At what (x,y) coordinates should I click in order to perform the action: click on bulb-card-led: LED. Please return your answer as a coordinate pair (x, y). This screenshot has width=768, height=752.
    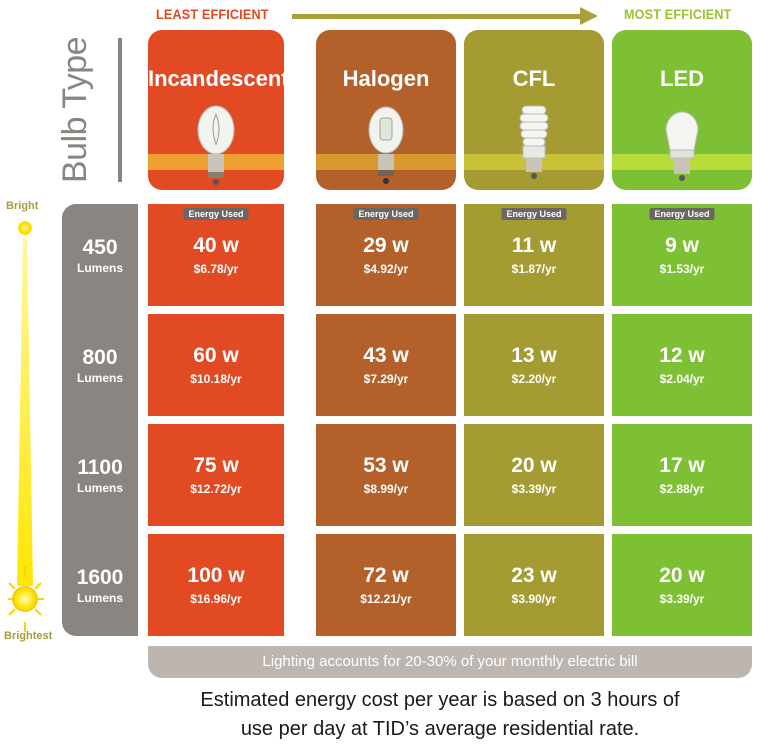
    Looking at the image, I should click on (682, 110).